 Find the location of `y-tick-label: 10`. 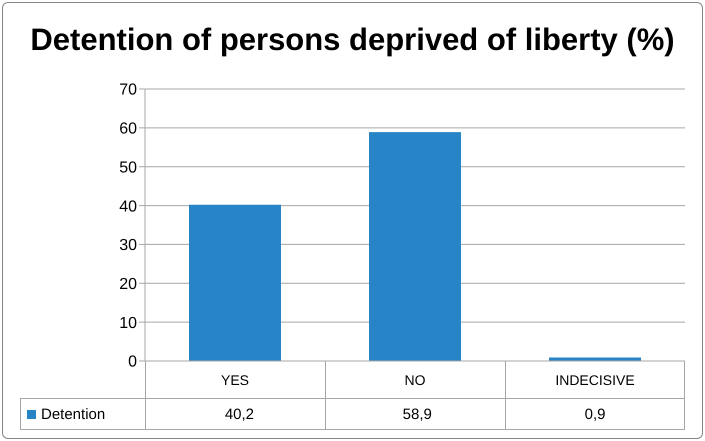

y-tick-label: 10 is located at coordinates (128, 323).